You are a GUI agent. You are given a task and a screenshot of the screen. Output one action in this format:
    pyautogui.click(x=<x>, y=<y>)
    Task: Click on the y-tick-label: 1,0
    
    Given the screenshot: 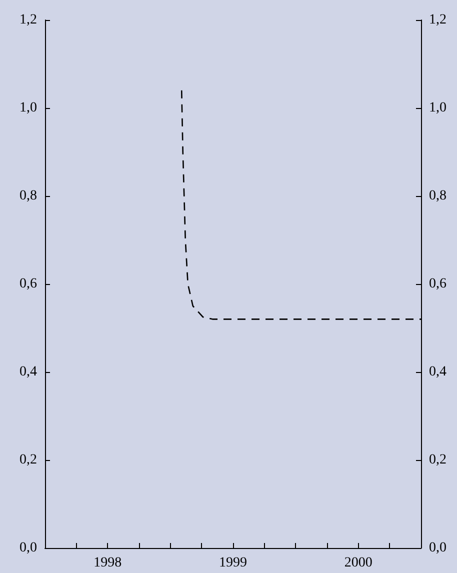 What is the action you would take?
    pyautogui.click(x=28, y=108)
    